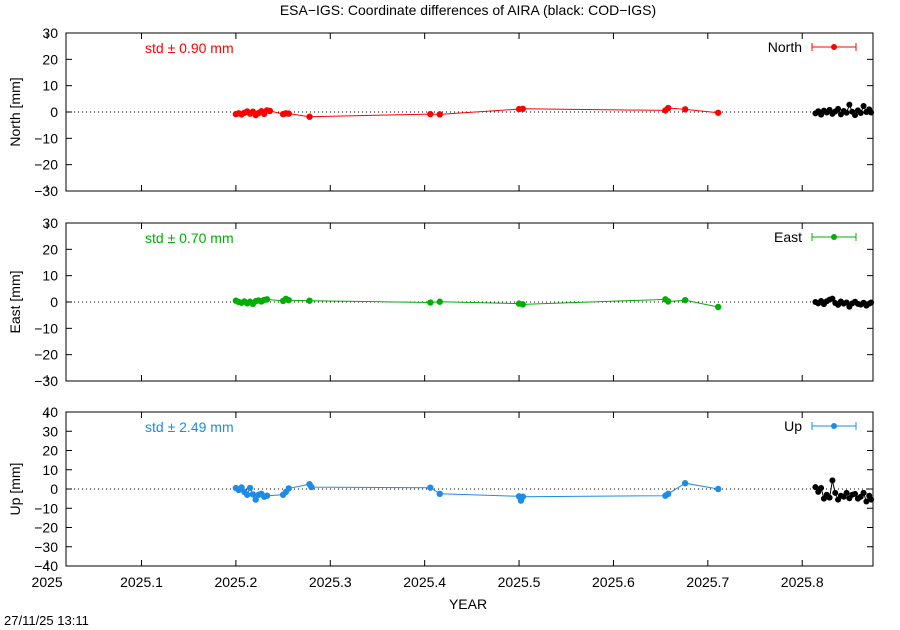 The image size is (900, 630). What do you see at coordinates (834, 237) in the screenshot?
I see `legend-marker-east` at bounding box center [834, 237].